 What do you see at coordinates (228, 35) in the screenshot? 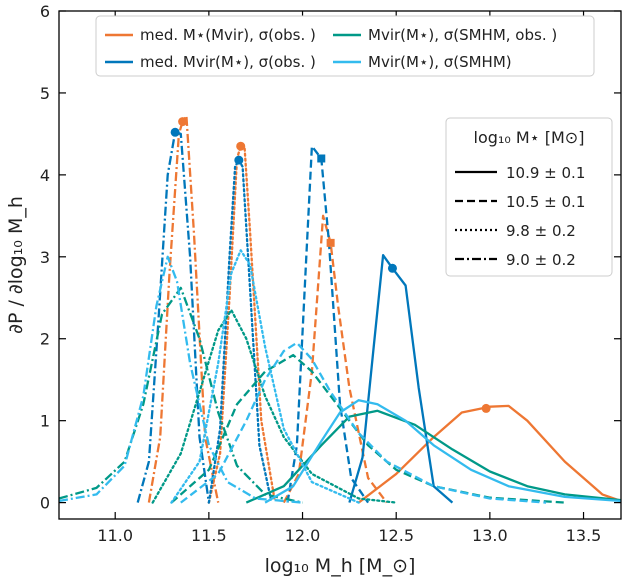
I see `method-legend-label-1: med. M⋆(Mvir), σ(obs. )` at bounding box center [228, 35].